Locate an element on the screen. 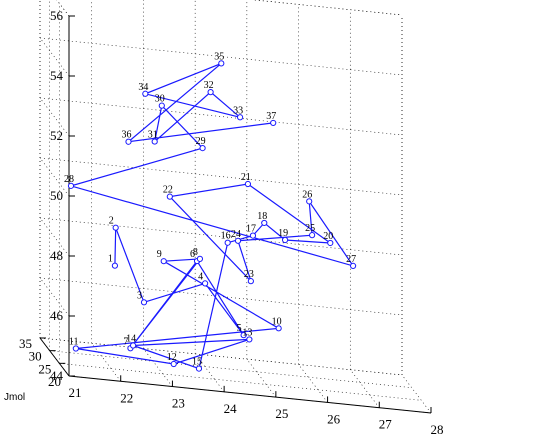 The height and width of the screenshot is (444, 557). point-label-37: 37 is located at coordinates (271, 116).